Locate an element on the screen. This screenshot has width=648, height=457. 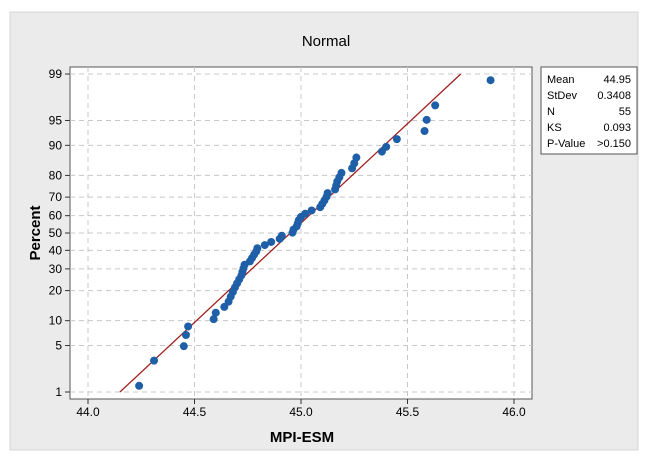
stat-label-pvalue: P-Value is located at coordinates (566, 144).